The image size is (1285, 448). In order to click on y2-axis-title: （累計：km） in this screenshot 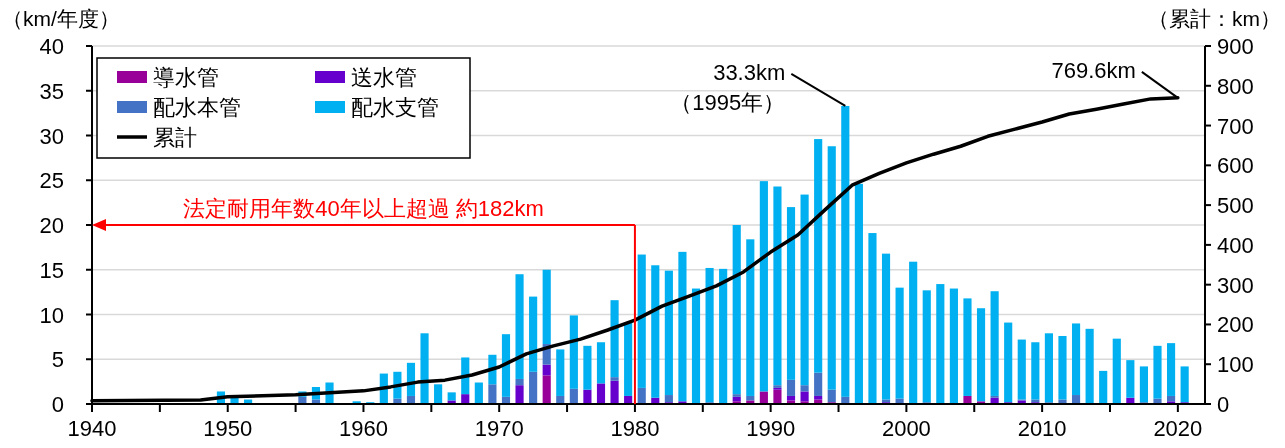, I will do `click(1214, 18)`.